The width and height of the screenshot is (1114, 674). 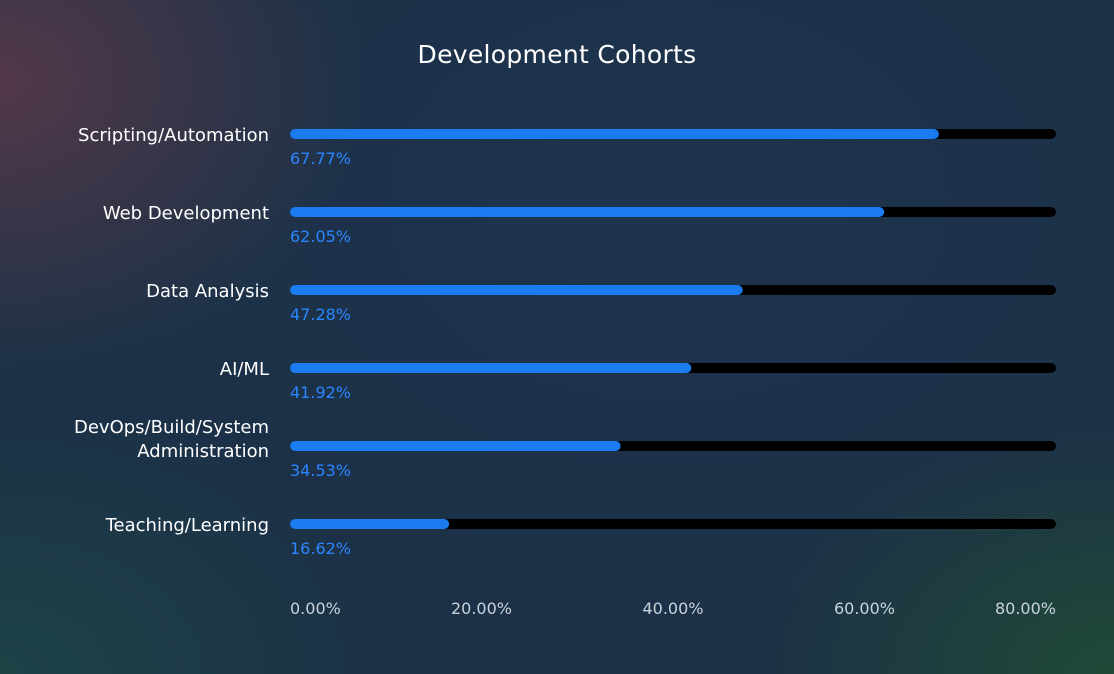 I want to click on chart-title: Development Cohorts, so click(x=557, y=54).